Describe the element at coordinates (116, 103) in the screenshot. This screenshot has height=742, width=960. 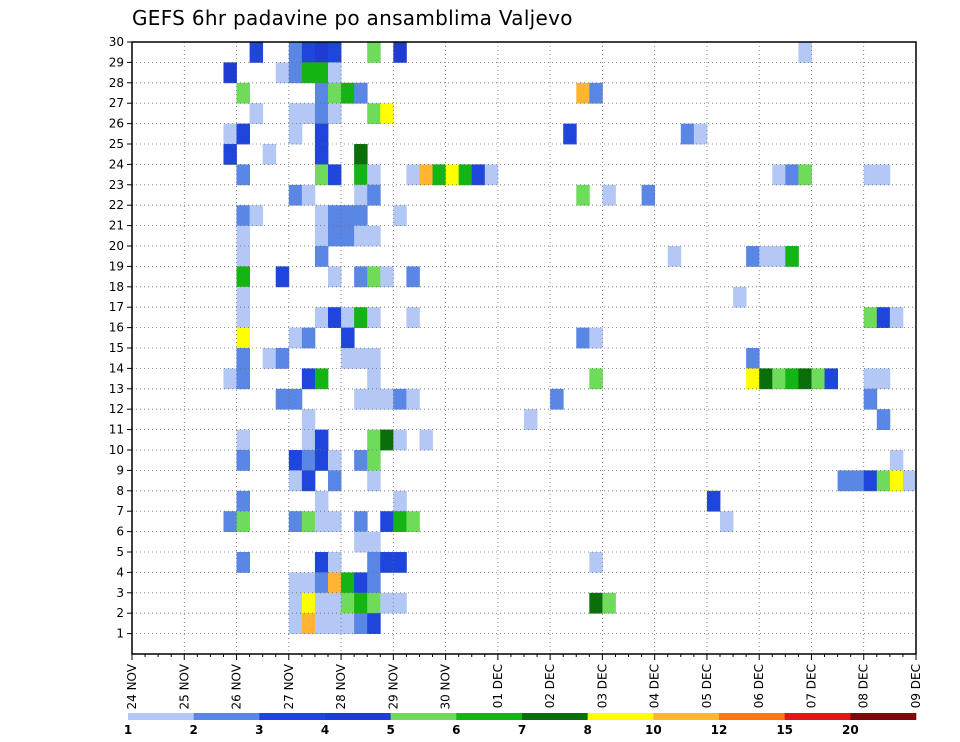
I see `y-tick-label: 27` at that location.